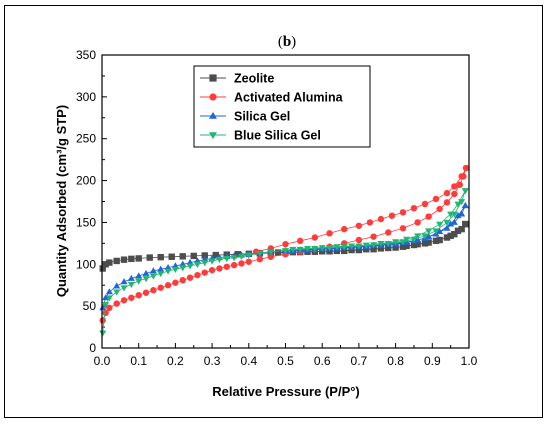 This screenshot has height=425, width=550. I want to click on y-tick-label: 150, so click(86, 222).